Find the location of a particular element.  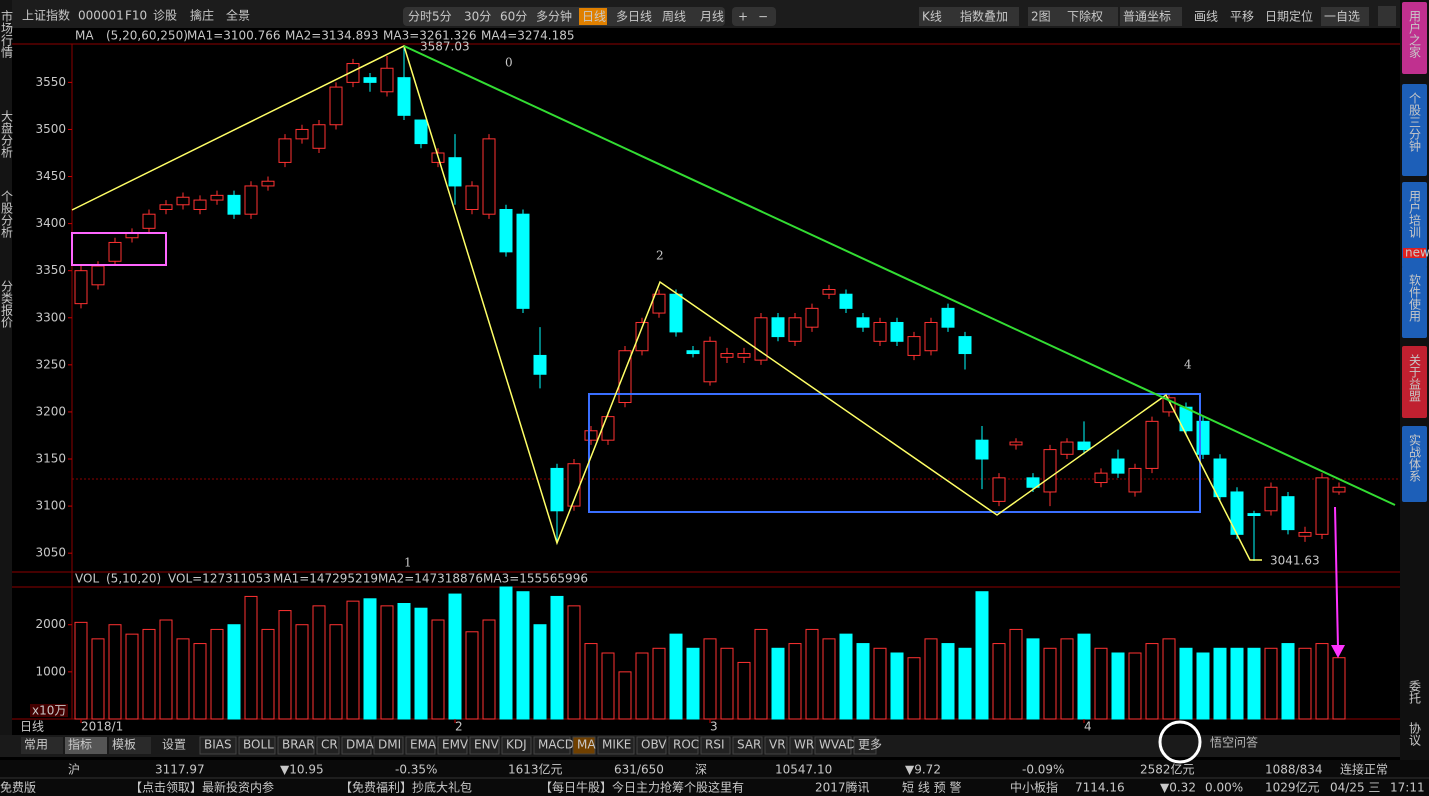

ticker-item: 04/25 三 is located at coordinates (1355, 788).